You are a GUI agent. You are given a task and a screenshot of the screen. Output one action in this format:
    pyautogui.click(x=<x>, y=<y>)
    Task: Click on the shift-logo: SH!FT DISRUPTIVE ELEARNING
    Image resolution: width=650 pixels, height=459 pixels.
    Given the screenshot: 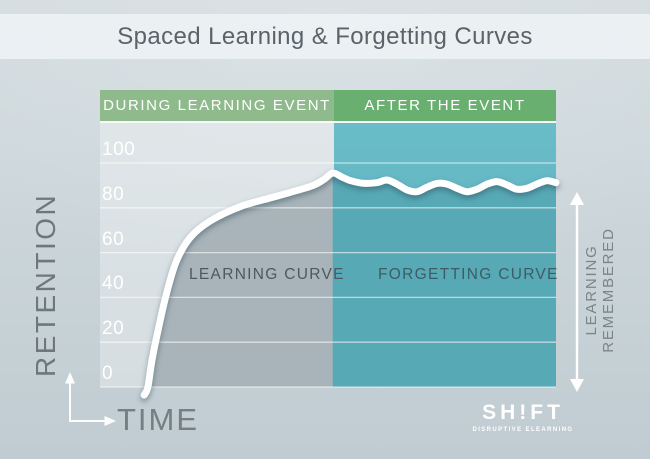 What is the action you would take?
    pyautogui.click(x=523, y=417)
    